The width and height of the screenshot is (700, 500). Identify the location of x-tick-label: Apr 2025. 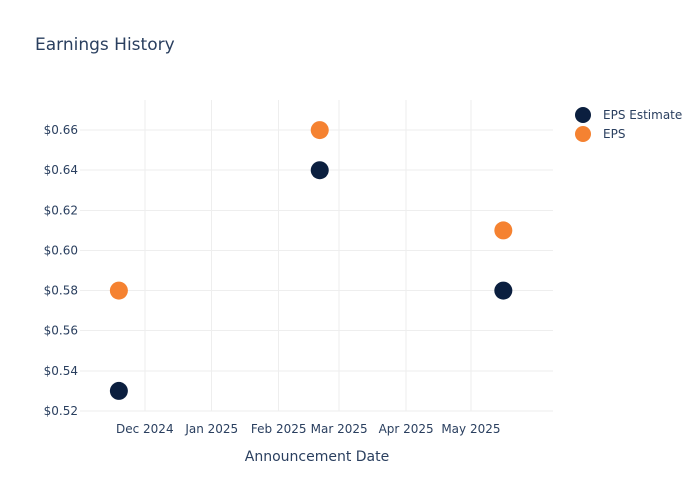
(406, 429).